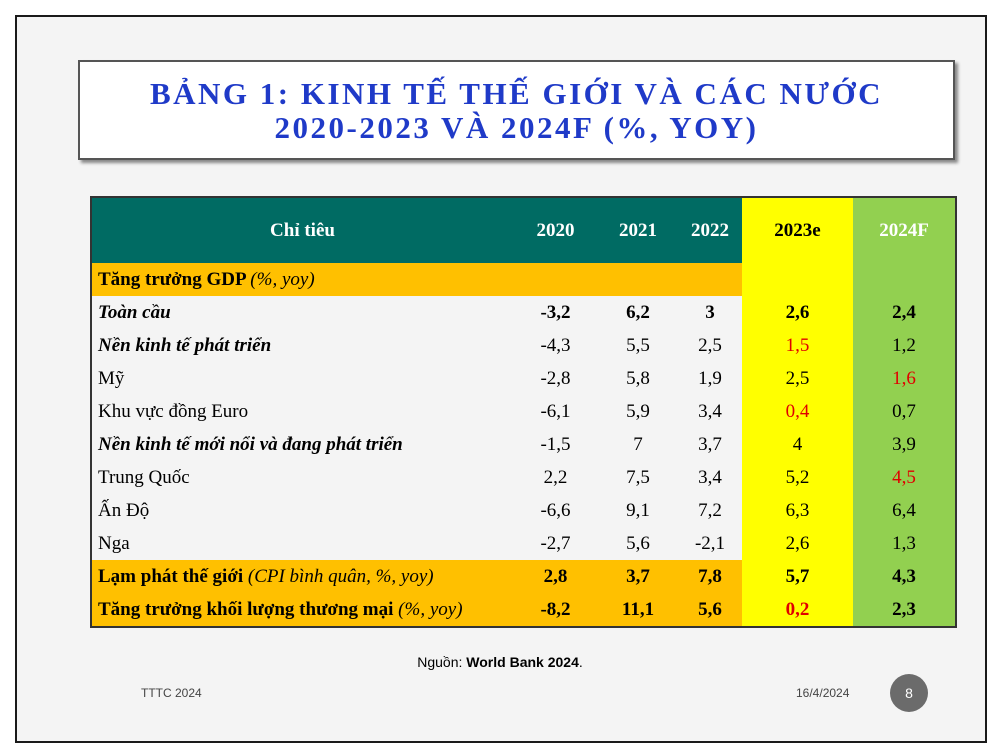 This screenshot has height=750, width=1000. Describe the element at coordinates (710, 230) in the screenshot. I see `header-2022: 2022` at that location.